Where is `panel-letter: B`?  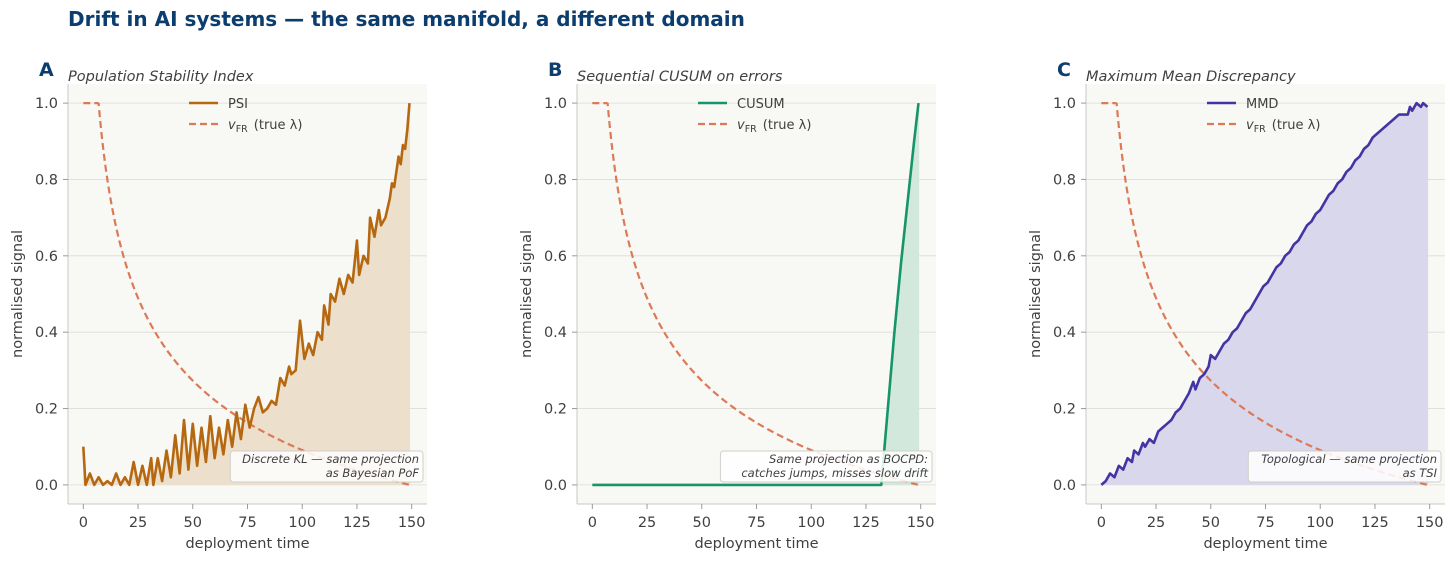 panel-letter: B is located at coordinates (555, 70).